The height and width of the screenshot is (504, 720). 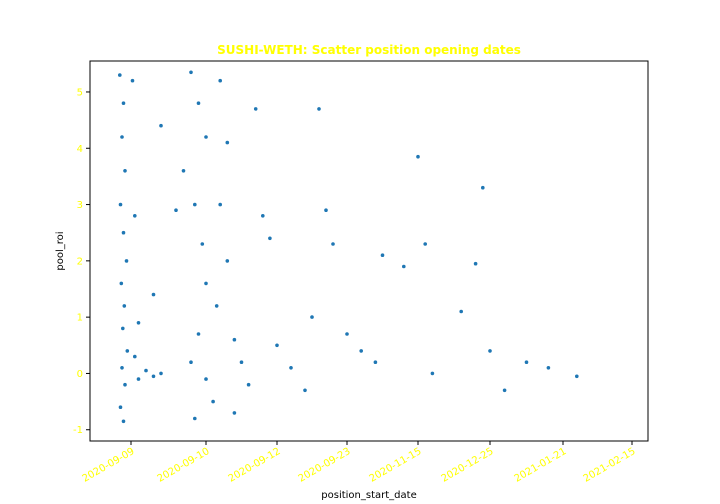 I want to click on y-tick-label: 5, so click(x=80, y=92).